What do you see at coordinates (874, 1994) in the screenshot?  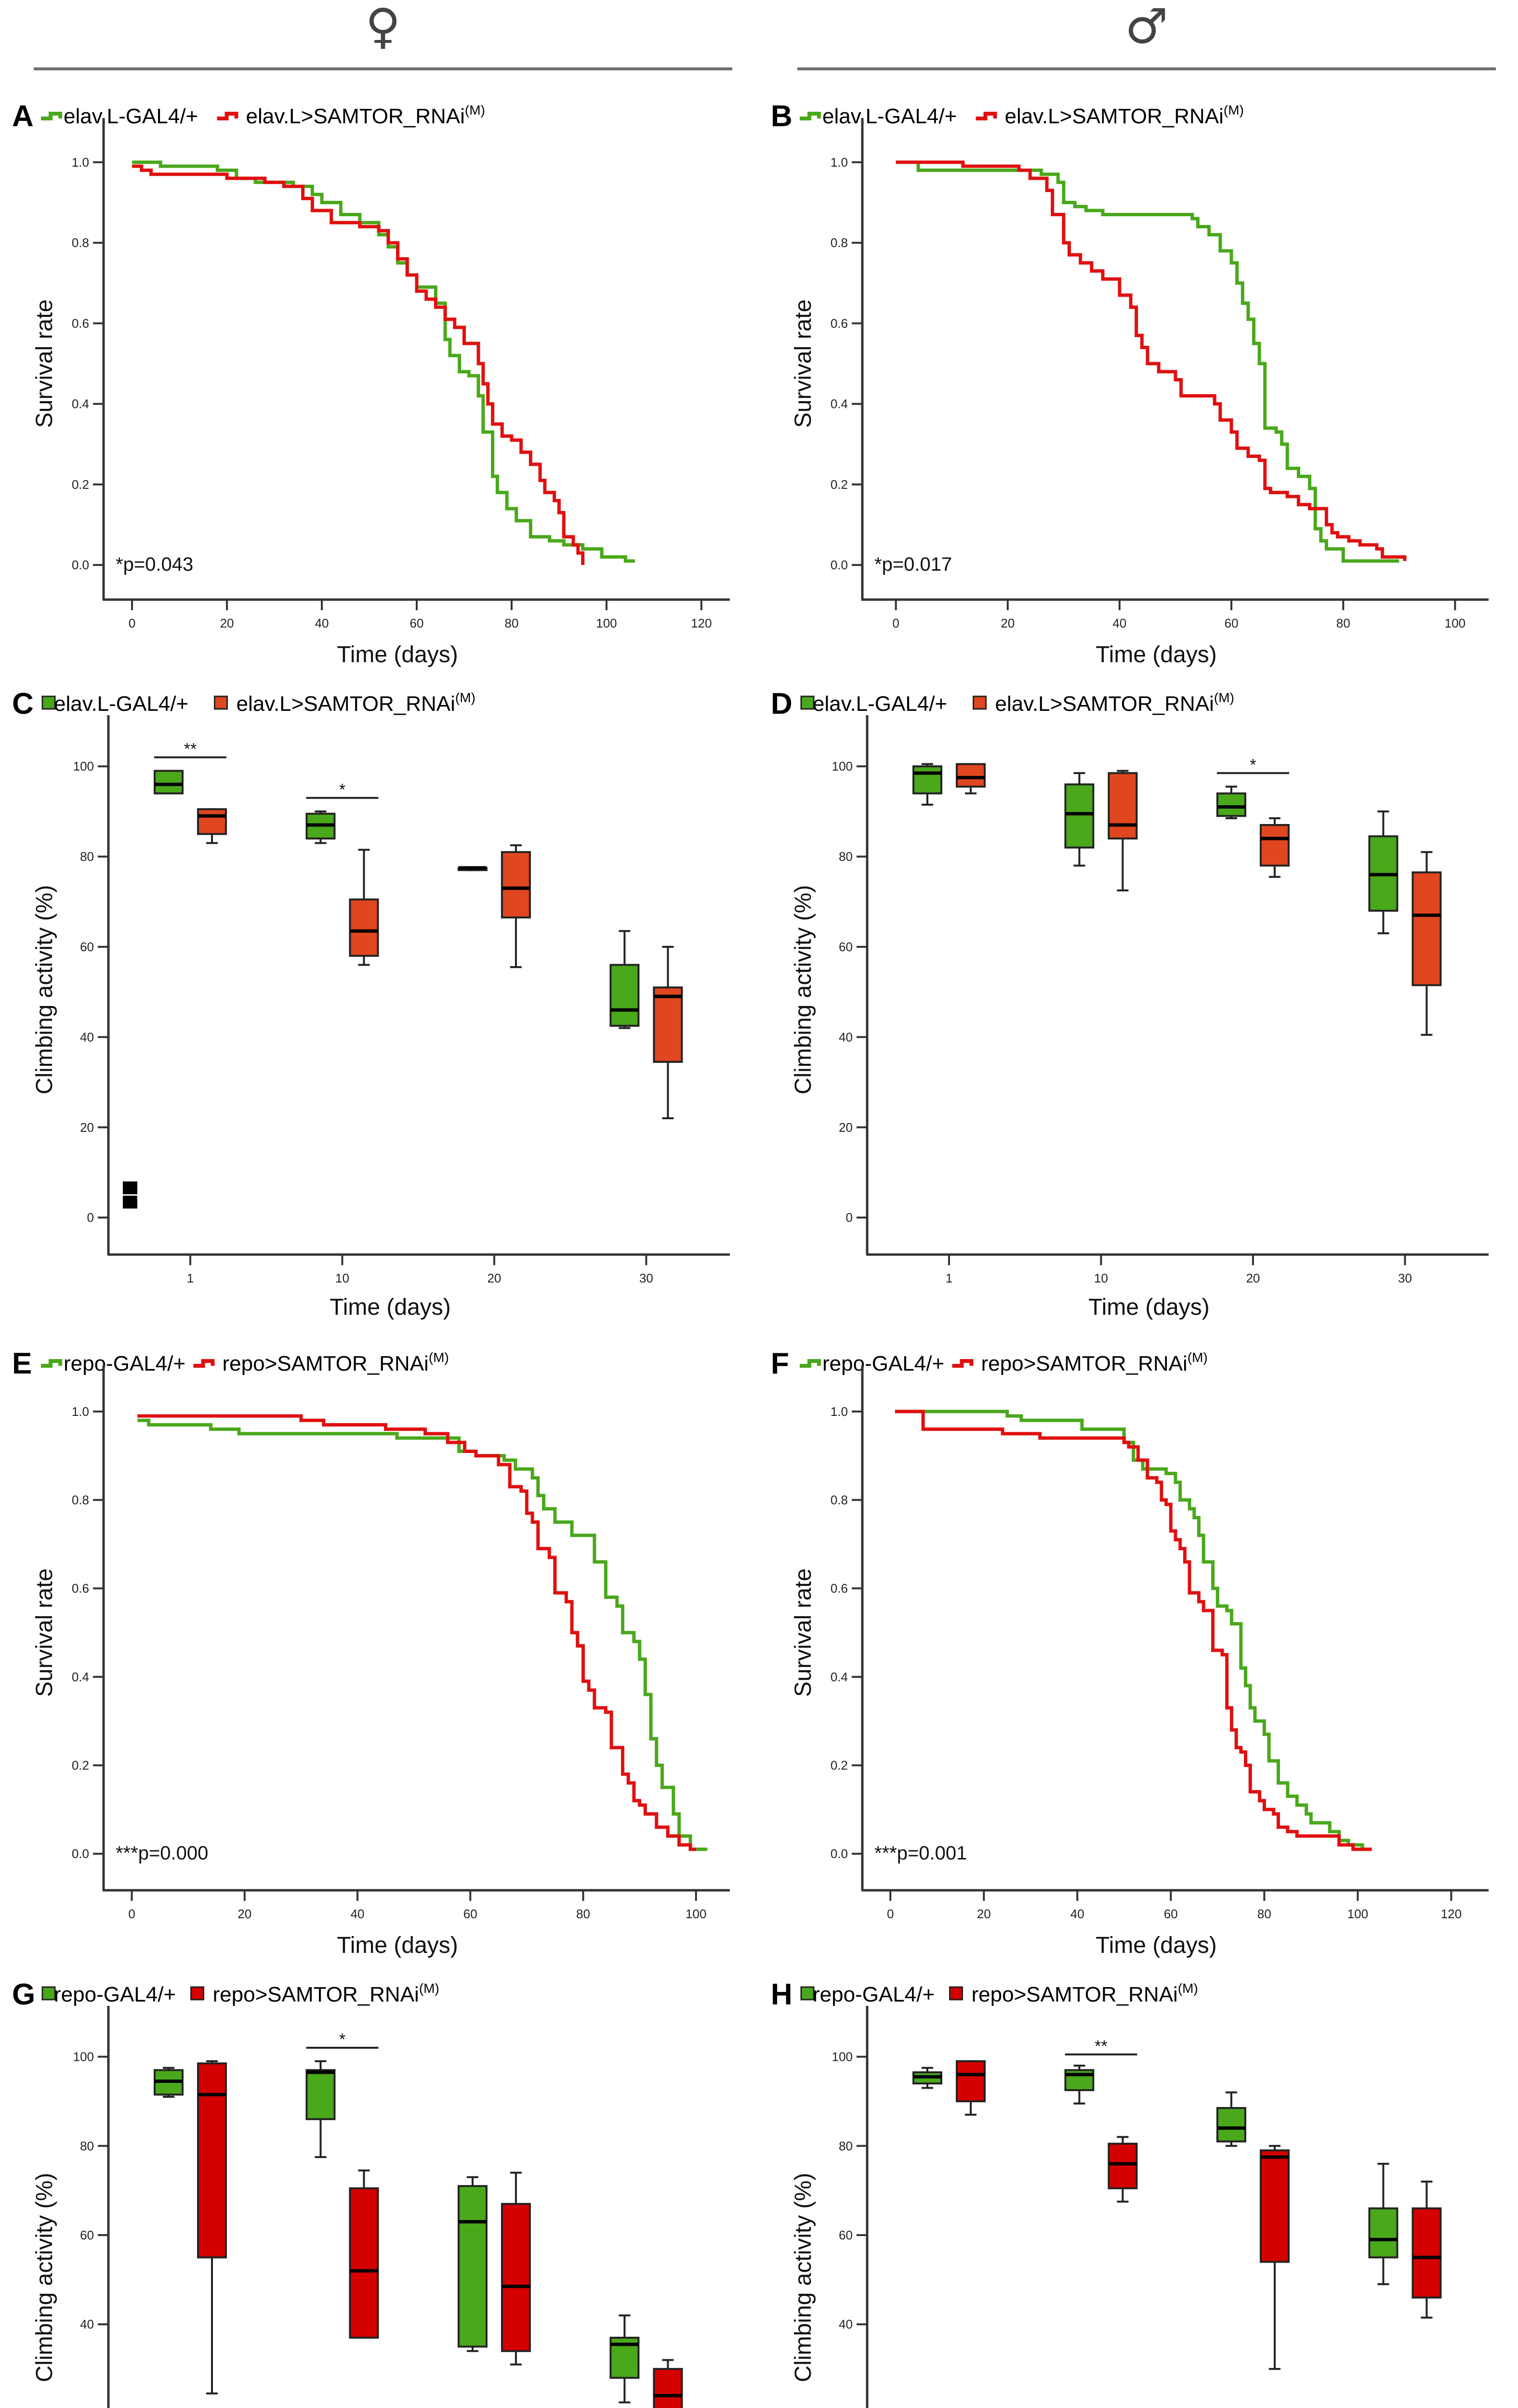 I see `legend-label-series-1: repo-GAL4/+` at bounding box center [874, 1994].